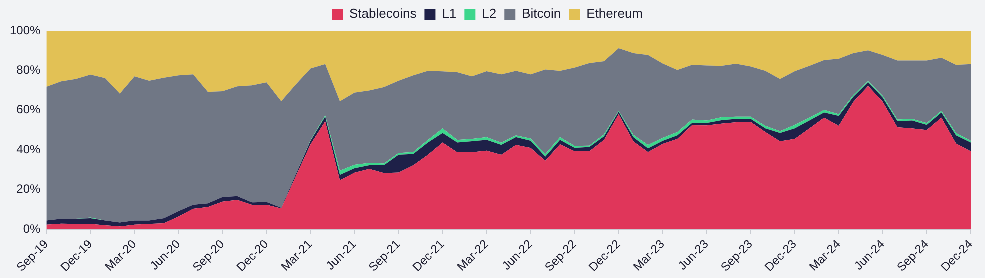 Image resolution: width=985 pixels, height=278 pixels. Describe the element at coordinates (615, 14) in the screenshot. I see `legend-label: Ethereum` at that location.